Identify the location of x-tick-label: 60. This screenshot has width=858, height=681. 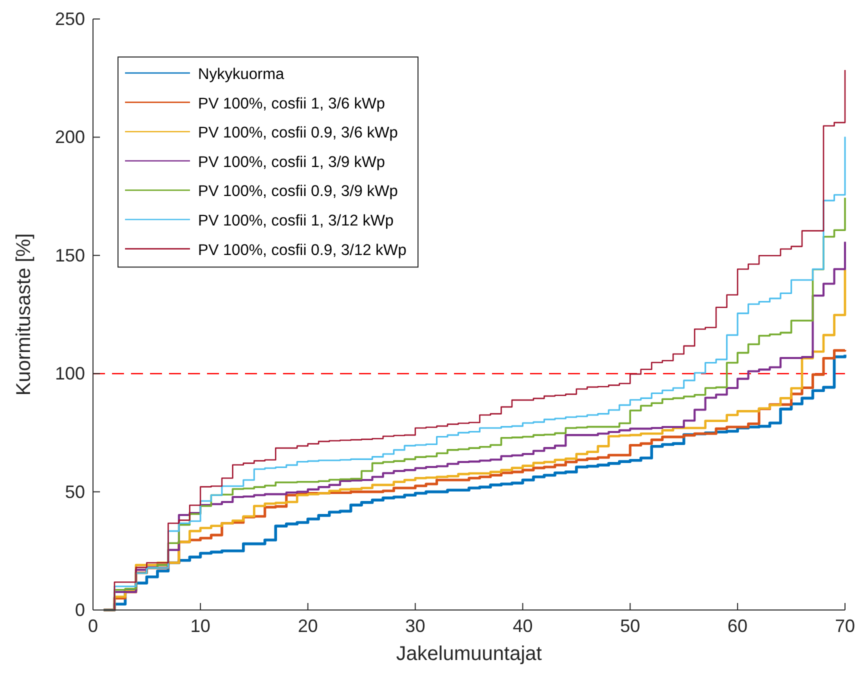
(738, 626).